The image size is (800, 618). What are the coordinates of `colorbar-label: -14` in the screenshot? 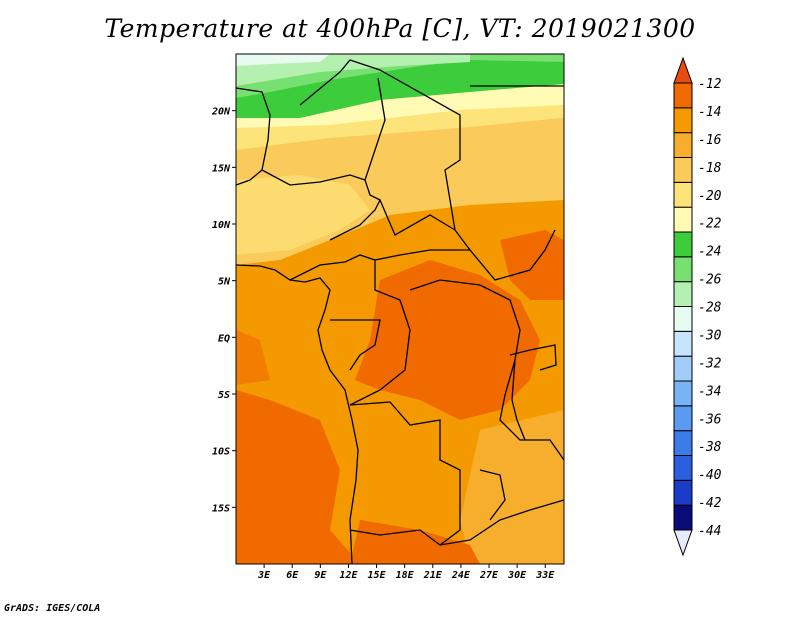 It's located at (709, 112).